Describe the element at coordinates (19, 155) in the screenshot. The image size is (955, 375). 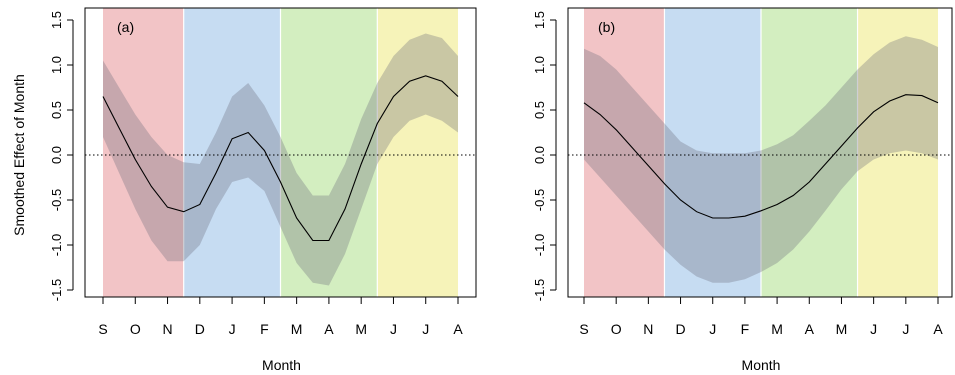
I see `y-axis-label: Smoothed Effect of Month` at that location.